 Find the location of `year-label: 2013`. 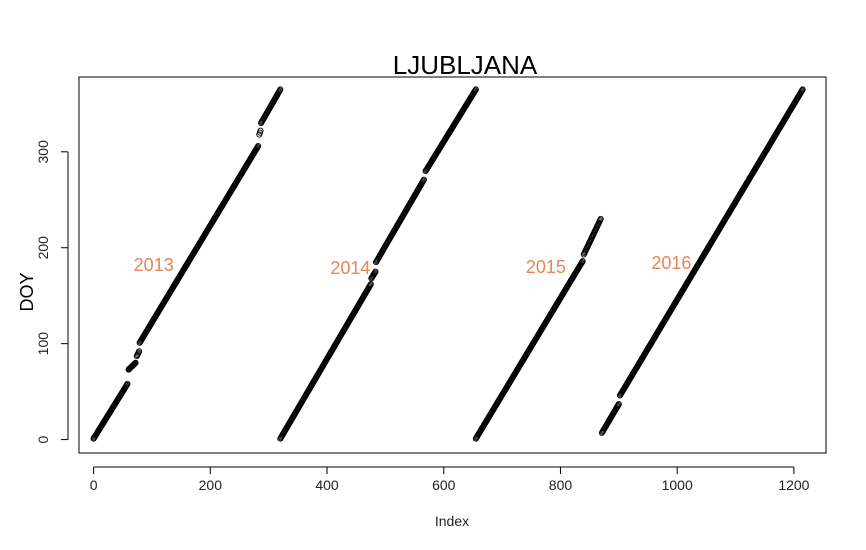

year-label: 2013 is located at coordinates (154, 265).